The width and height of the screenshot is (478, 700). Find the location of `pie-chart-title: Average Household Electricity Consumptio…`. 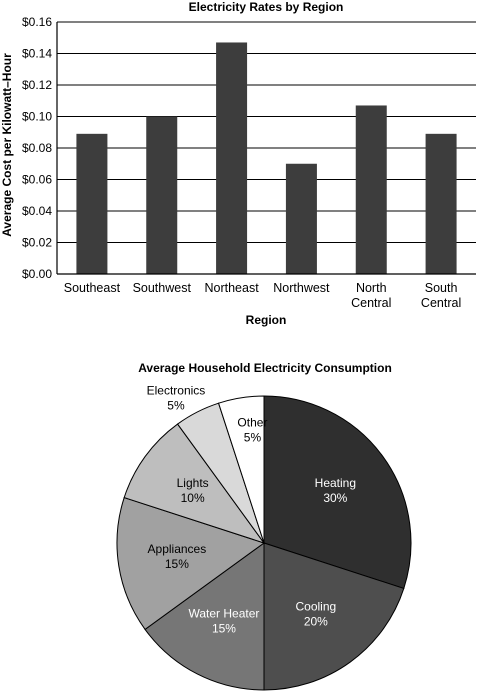

pie-chart-title: Average Household Electricity Consumptio… is located at coordinates (265, 368).